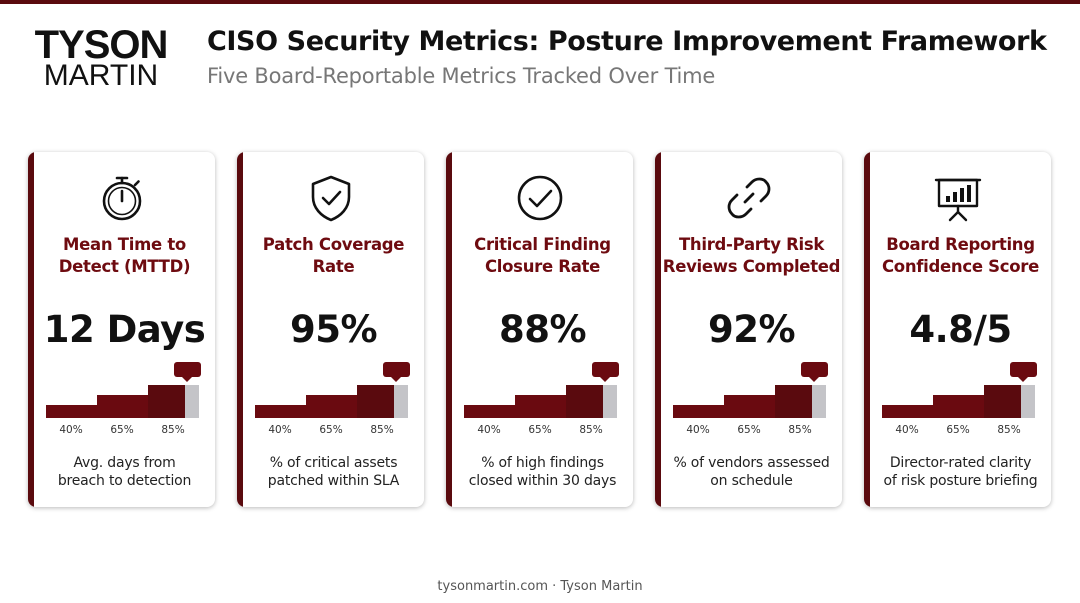 Image resolution: width=1080 pixels, height=603 pixels. What do you see at coordinates (542, 472) in the screenshot?
I see `metric-description: % of high findings closed within 30 days` at bounding box center [542, 472].